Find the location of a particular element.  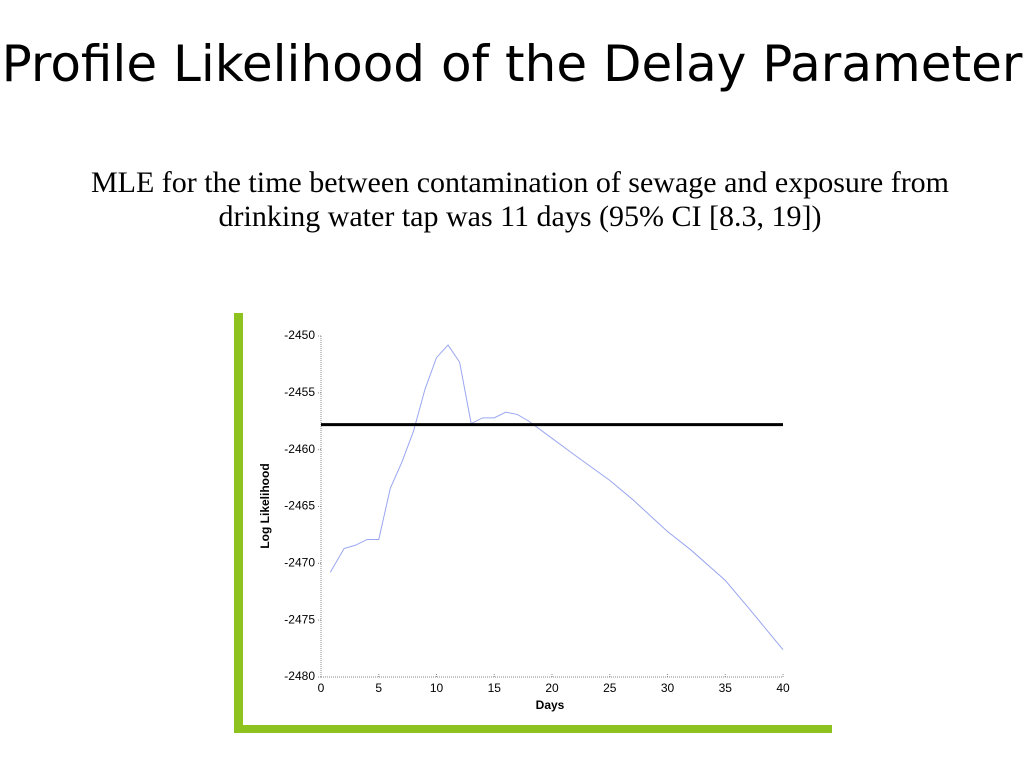

y-tick-label: -2460 is located at coordinates (299, 449).